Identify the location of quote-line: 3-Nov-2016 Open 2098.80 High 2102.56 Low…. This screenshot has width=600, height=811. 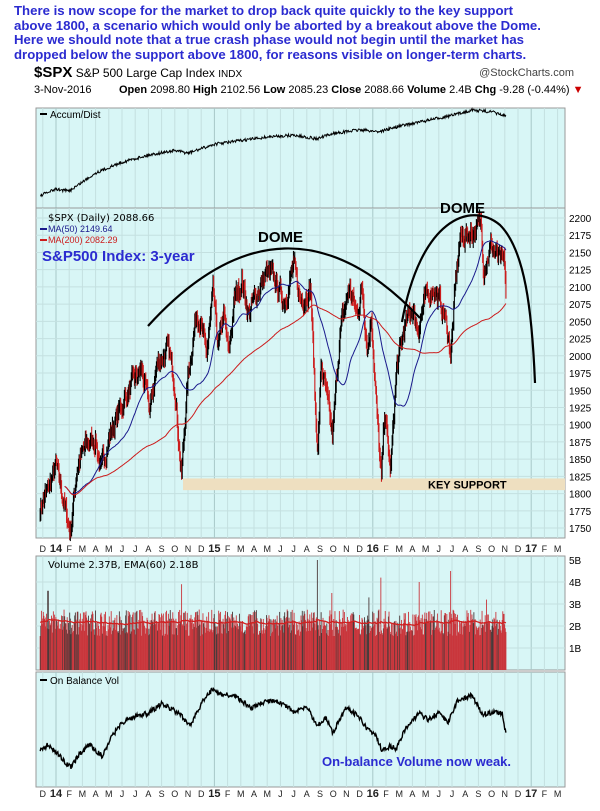
(309, 90).